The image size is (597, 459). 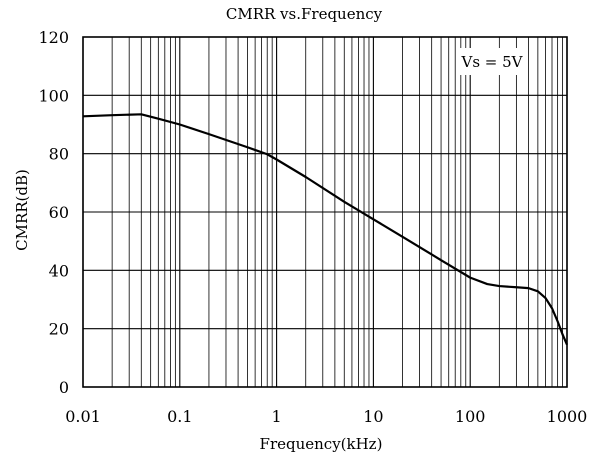 I want to click on x-axis-label: Frequency(kHz), so click(x=321, y=444).